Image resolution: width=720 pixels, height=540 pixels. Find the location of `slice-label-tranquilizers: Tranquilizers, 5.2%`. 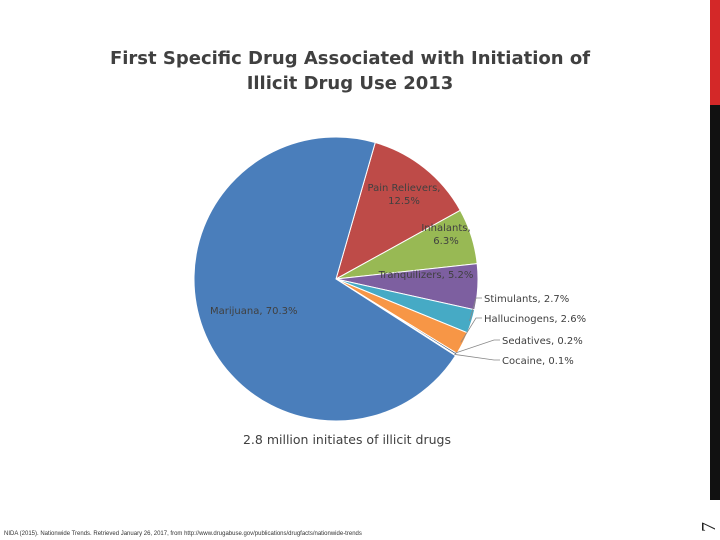

slice-label-tranquilizers: Tranquilizers, 5.2% is located at coordinates (426, 275).